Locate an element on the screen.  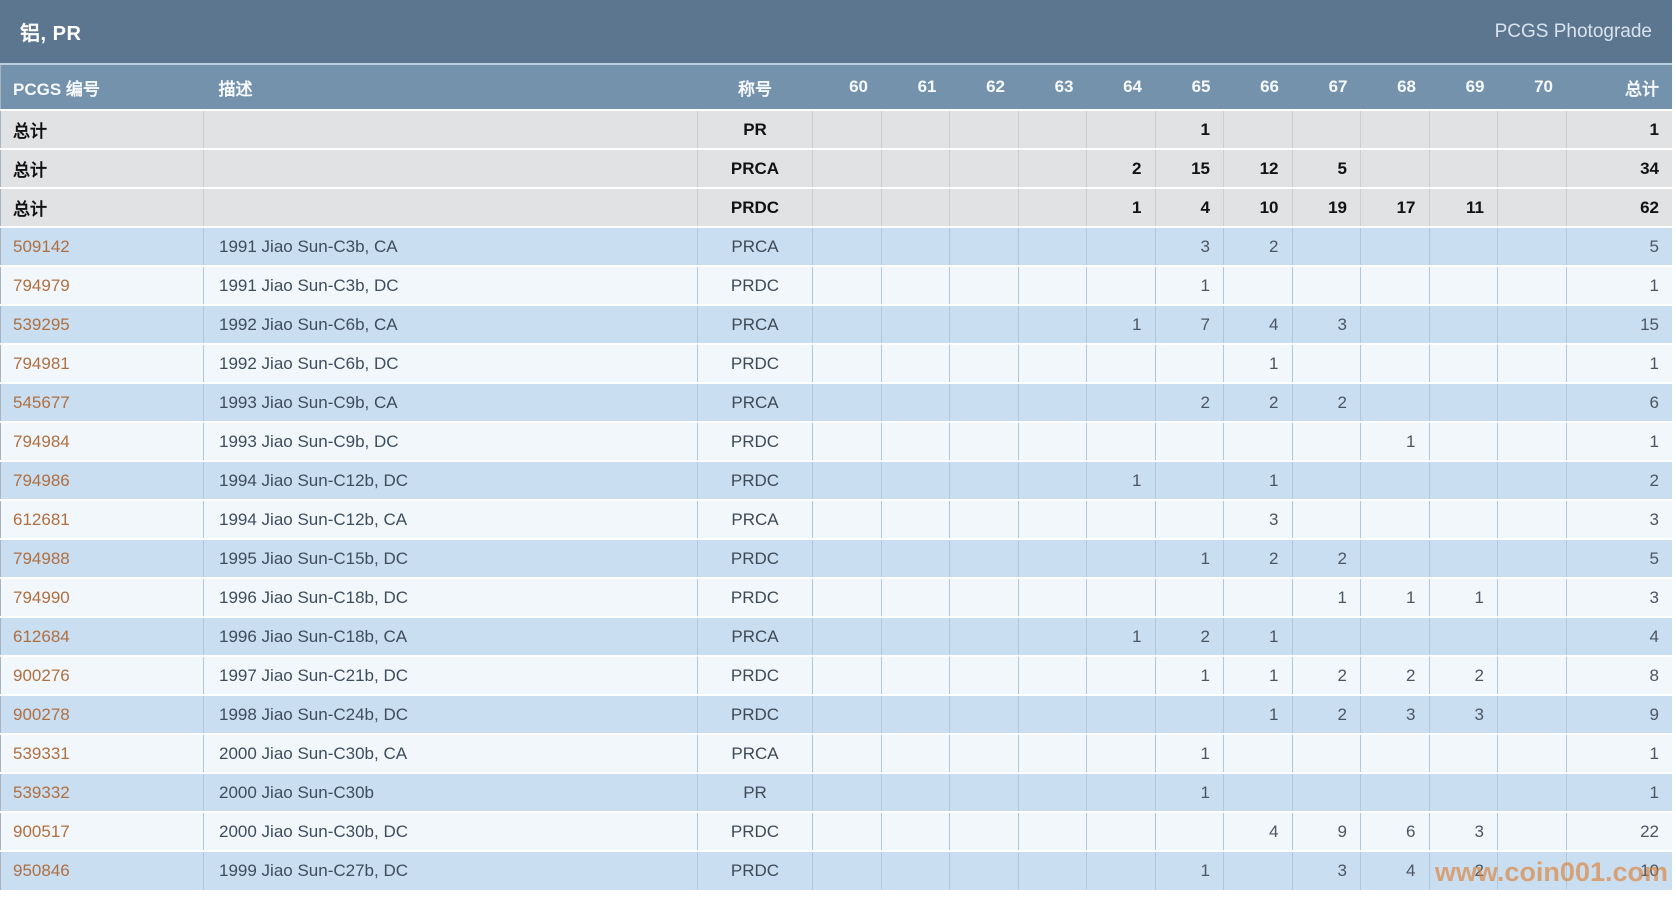
table-row: 794986 1994 Jiao Sun-C12b, DC PRDC 1 1 2 is located at coordinates (836, 480).